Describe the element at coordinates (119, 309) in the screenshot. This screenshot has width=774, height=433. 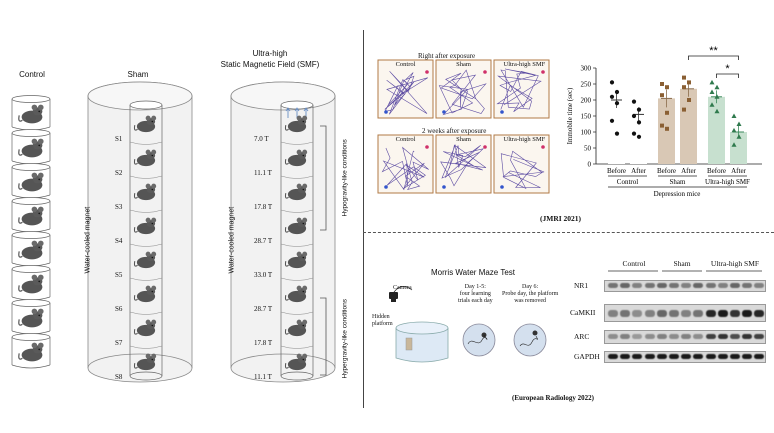
I see `sham-position-label: S6` at that location.